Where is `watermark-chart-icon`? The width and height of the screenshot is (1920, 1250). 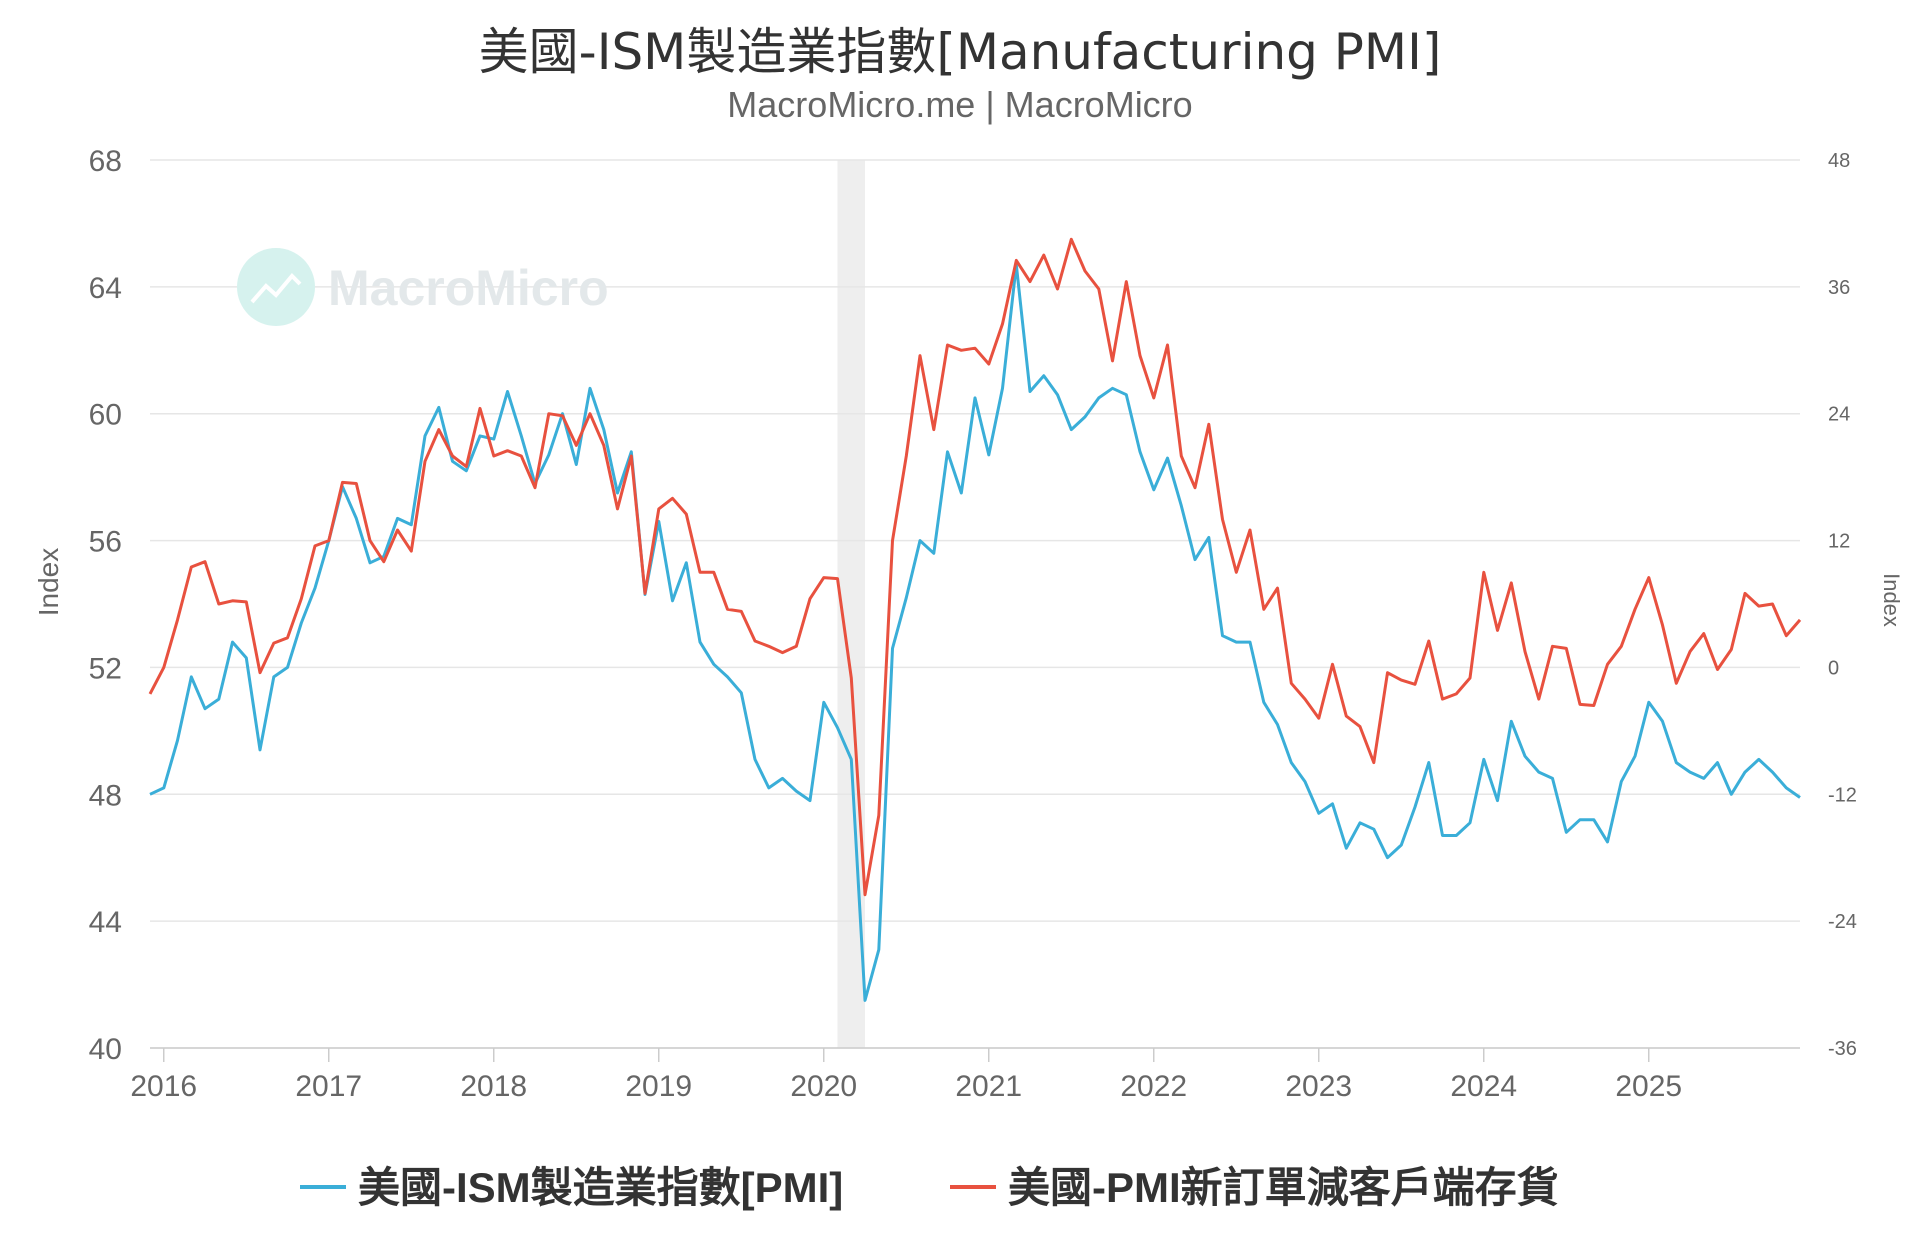
watermark-chart-icon is located at coordinates (276, 288).